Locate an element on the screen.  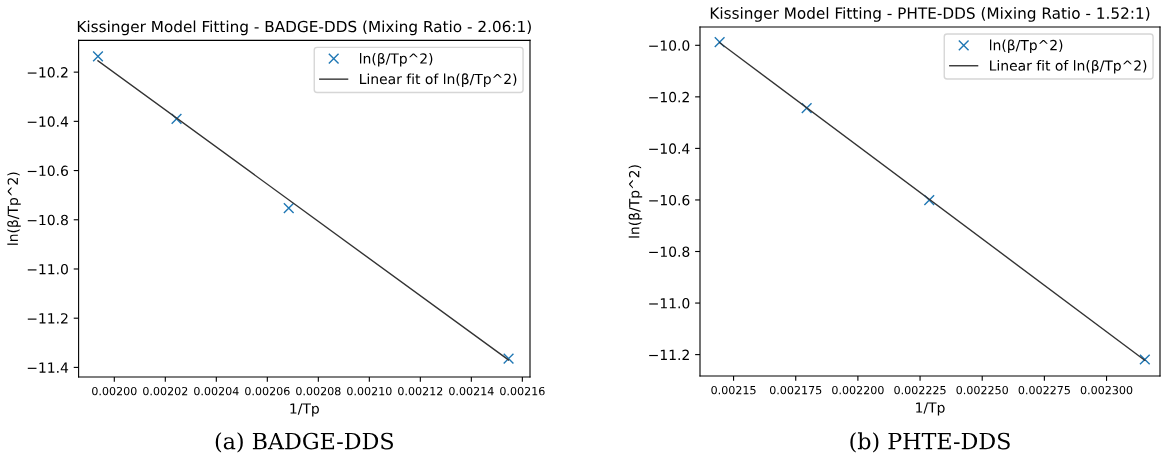
x-tick-label: 0.00210 is located at coordinates (369, 391).